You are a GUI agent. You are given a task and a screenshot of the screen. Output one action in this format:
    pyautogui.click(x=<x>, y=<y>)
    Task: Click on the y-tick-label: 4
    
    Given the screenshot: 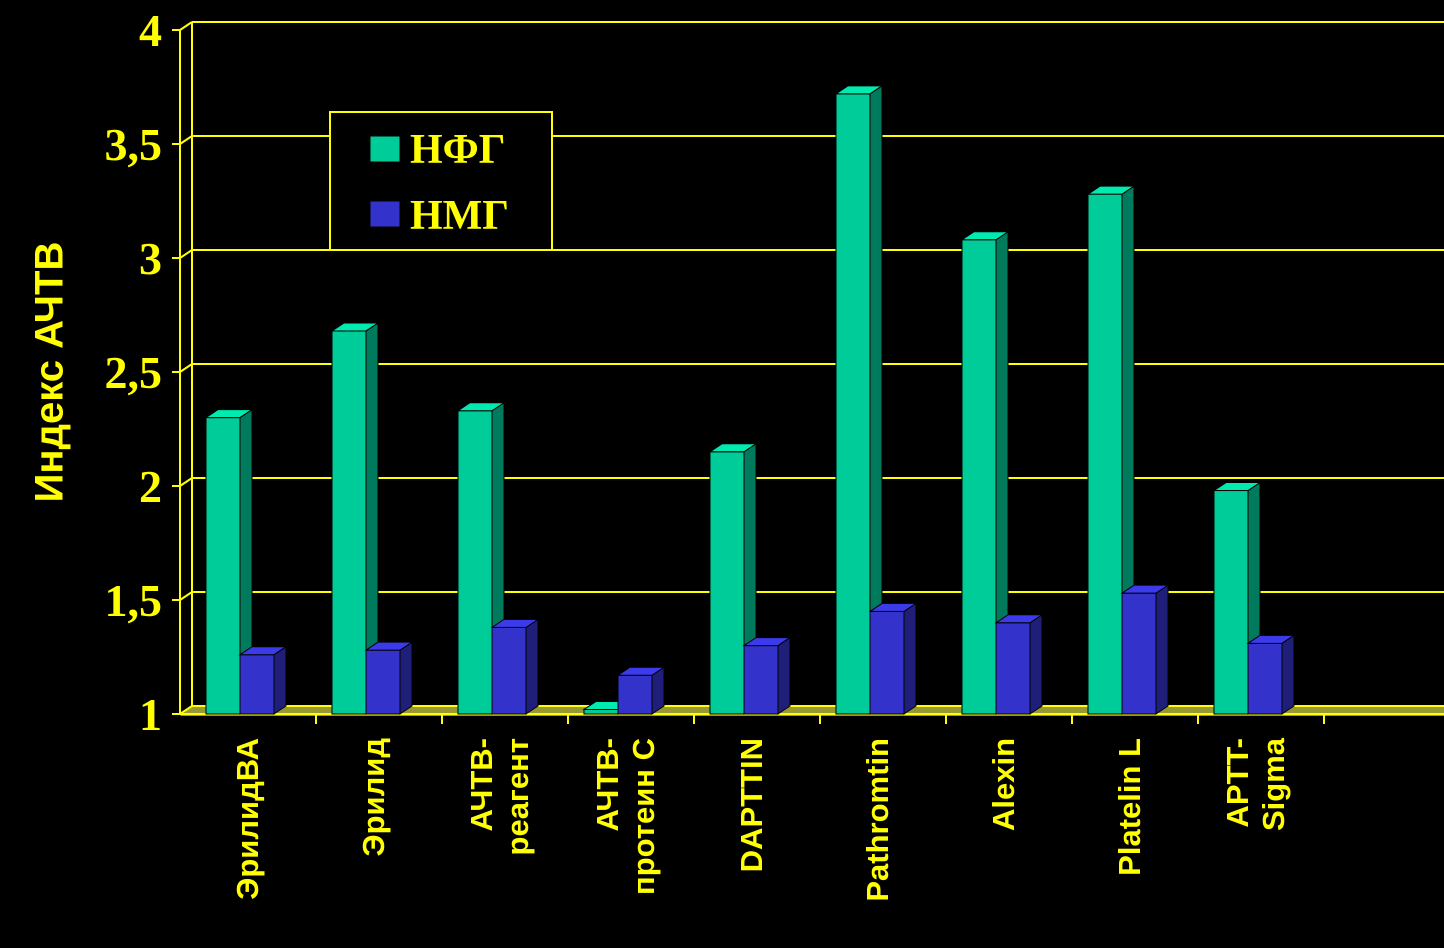 What is the action you would take?
    pyautogui.click(x=150, y=30)
    